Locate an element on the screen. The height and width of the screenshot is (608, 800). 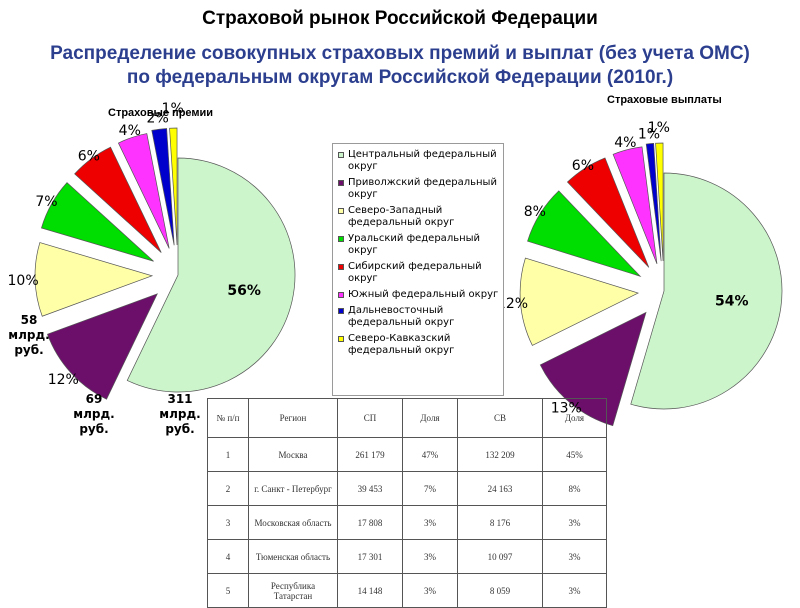
legend-item-central: Центральный федеральный округ is located at coordinates (418, 161).